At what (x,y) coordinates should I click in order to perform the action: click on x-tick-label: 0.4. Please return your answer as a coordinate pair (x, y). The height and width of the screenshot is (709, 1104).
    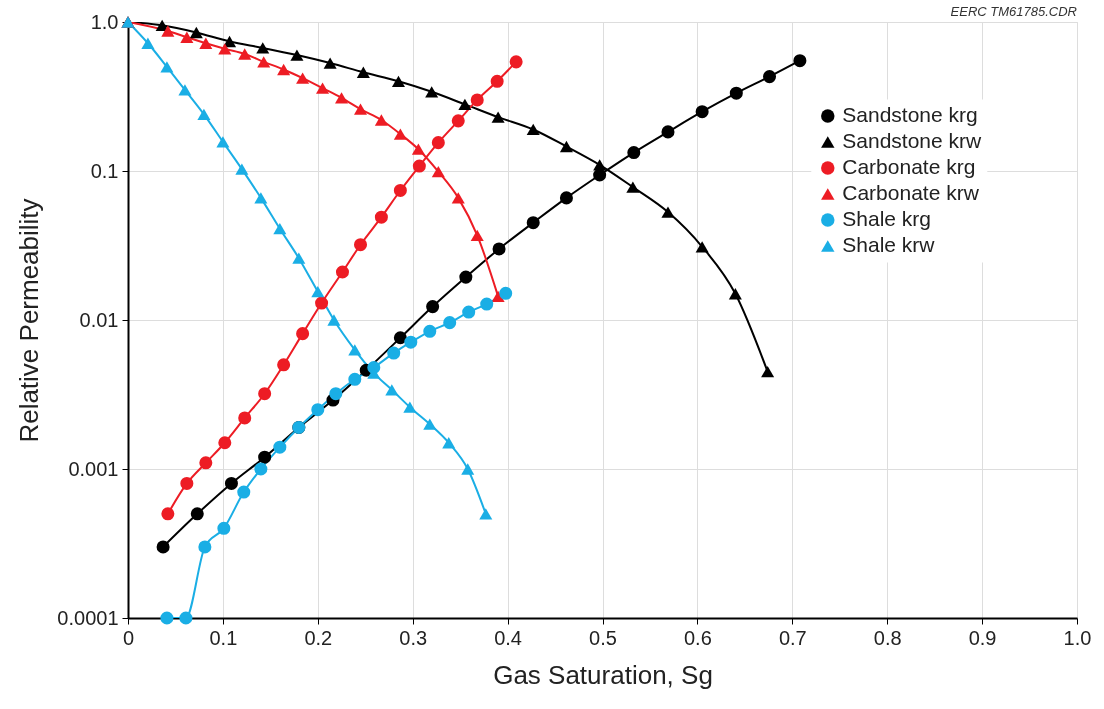
    Looking at the image, I should click on (508, 637).